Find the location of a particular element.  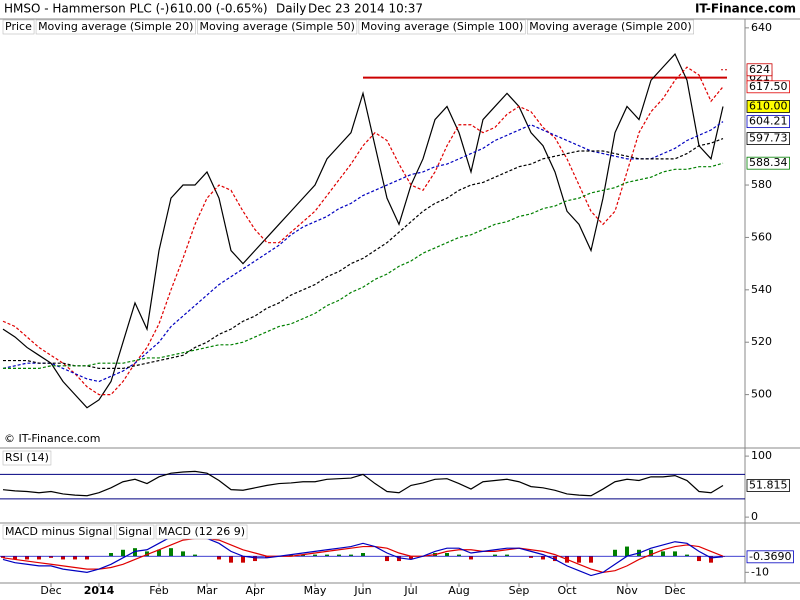

y-tick-label: 520 is located at coordinates (761, 341).